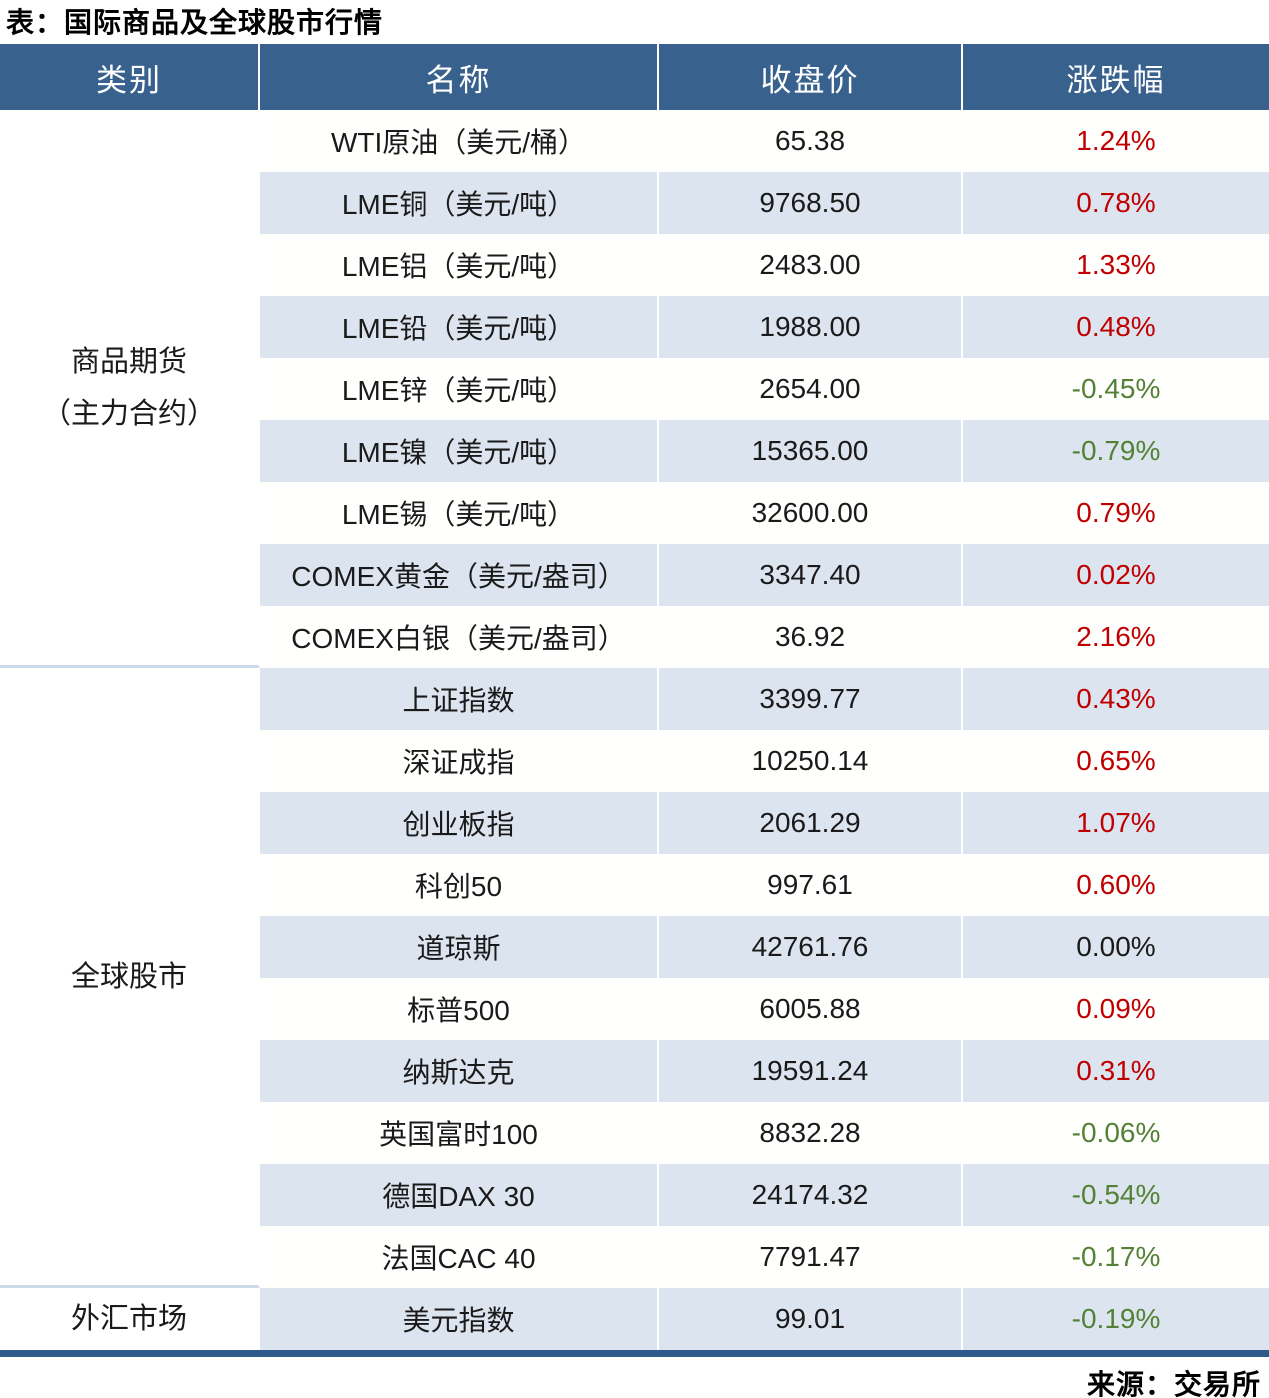 The image size is (1269, 1398). I want to click on close-cell: 2654.00, so click(811, 389).